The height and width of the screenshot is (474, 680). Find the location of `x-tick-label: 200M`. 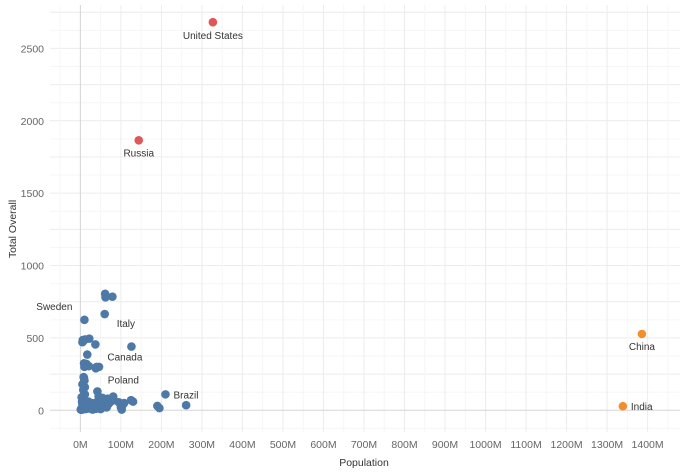

x-tick-label: 200M is located at coordinates (161, 445).